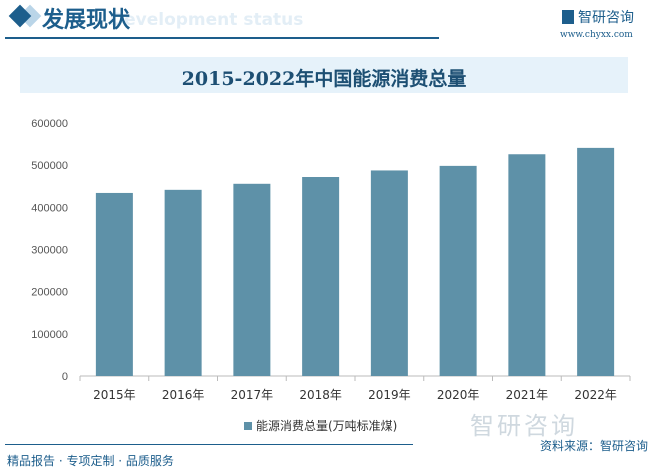 This screenshot has width=654, height=472. Describe the element at coordinates (209, 444) in the screenshot. I see `footer-divider` at that location.